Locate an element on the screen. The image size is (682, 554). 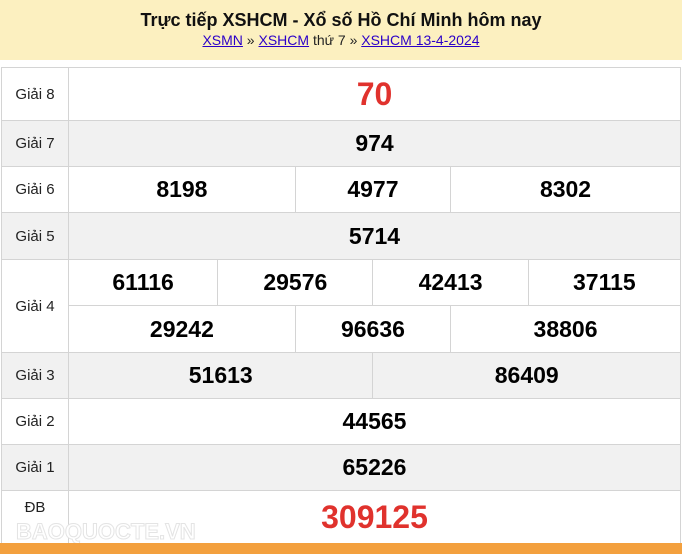
prize-label: Giải 8 is located at coordinates (35, 94).